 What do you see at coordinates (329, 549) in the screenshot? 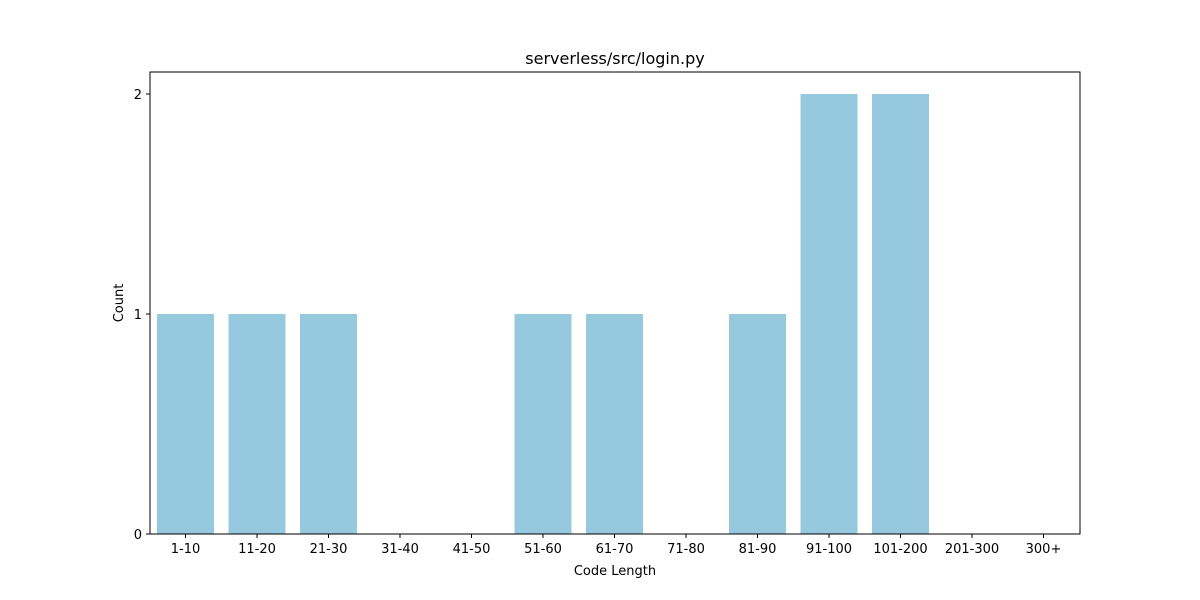
I see `x-tick-label: 21-30` at bounding box center [329, 549].